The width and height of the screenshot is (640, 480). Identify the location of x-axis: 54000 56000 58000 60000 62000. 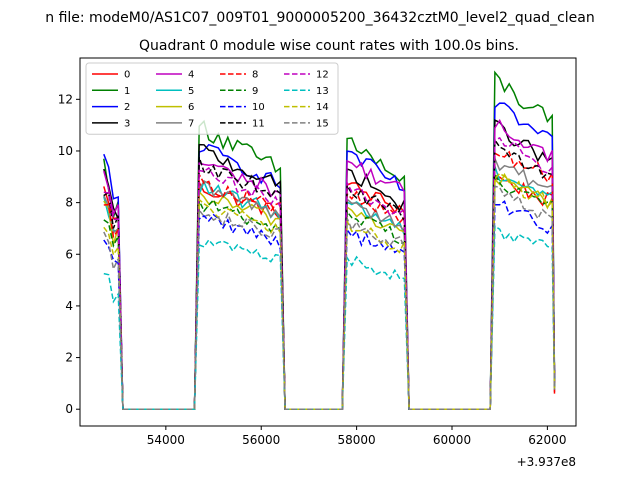
(356, 436).